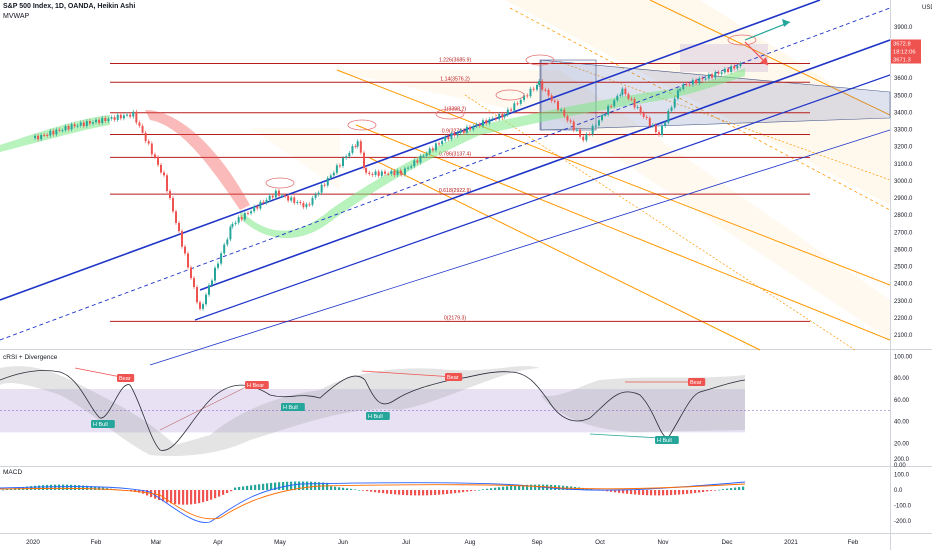 The width and height of the screenshot is (932, 555). I want to click on price-axis-tick: 3100.0, so click(903, 165).